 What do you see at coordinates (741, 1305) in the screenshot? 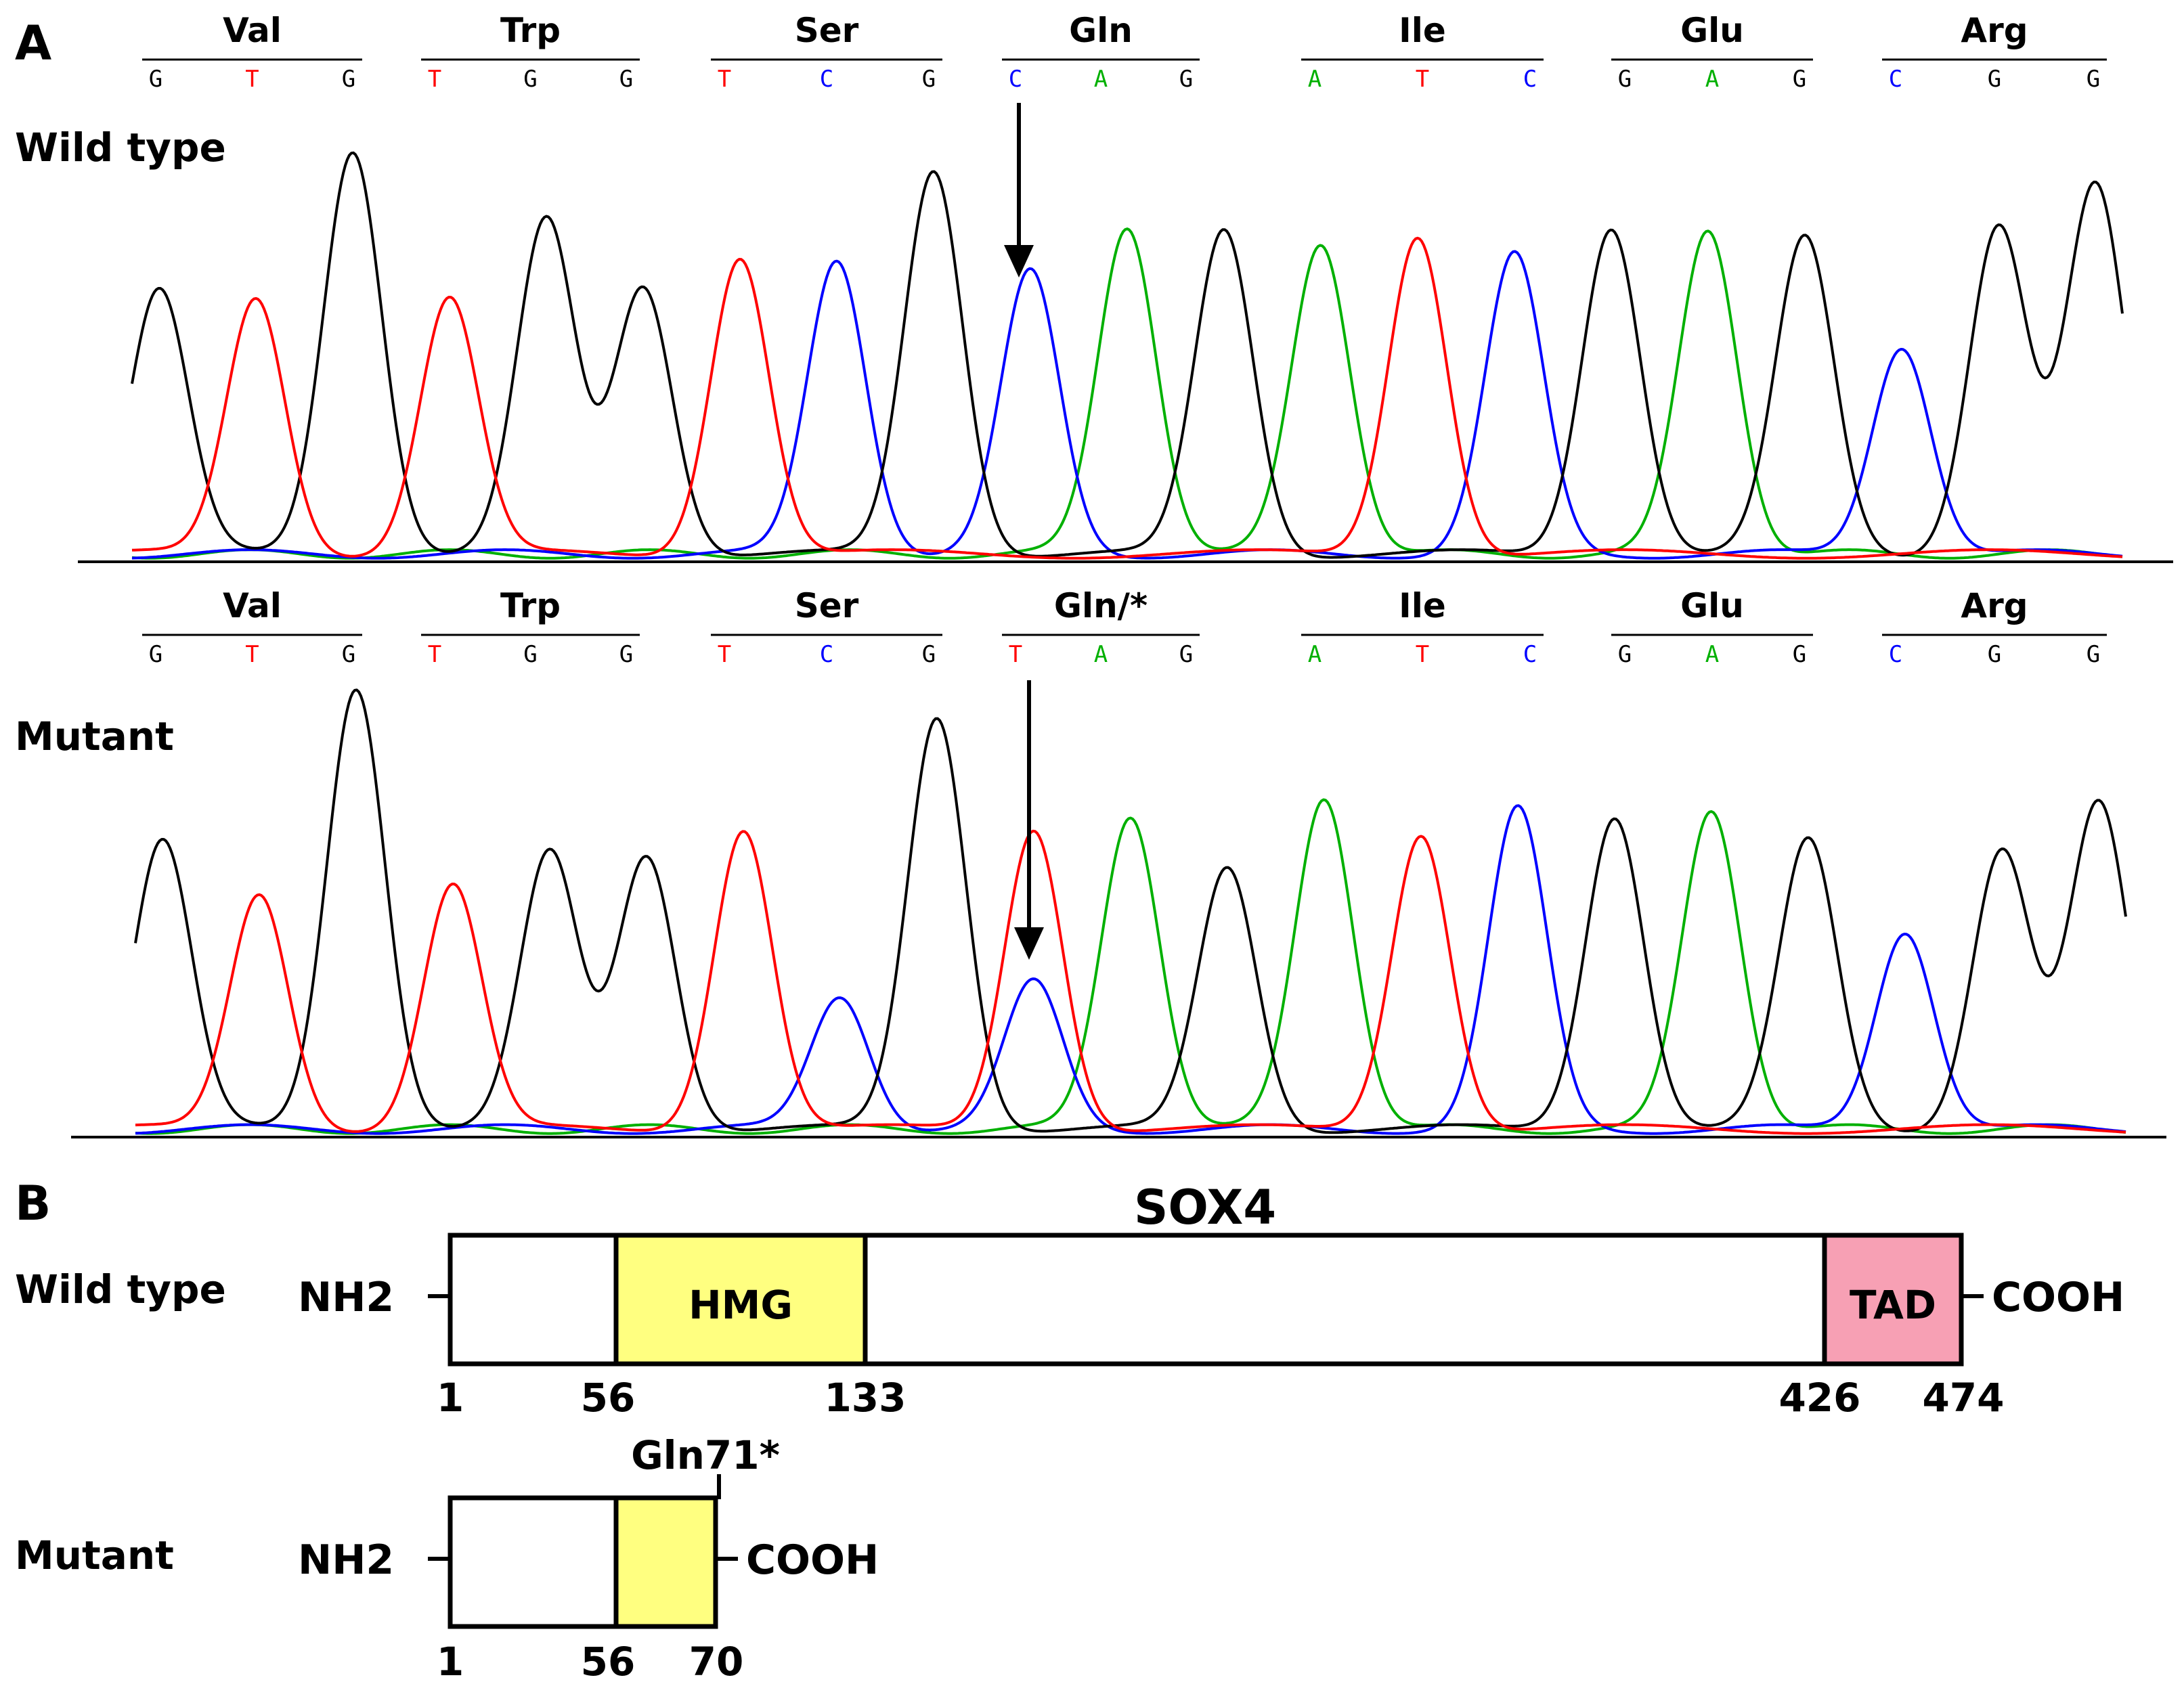
I see `hmg-domain-label: HMG` at bounding box center [741, 1305].